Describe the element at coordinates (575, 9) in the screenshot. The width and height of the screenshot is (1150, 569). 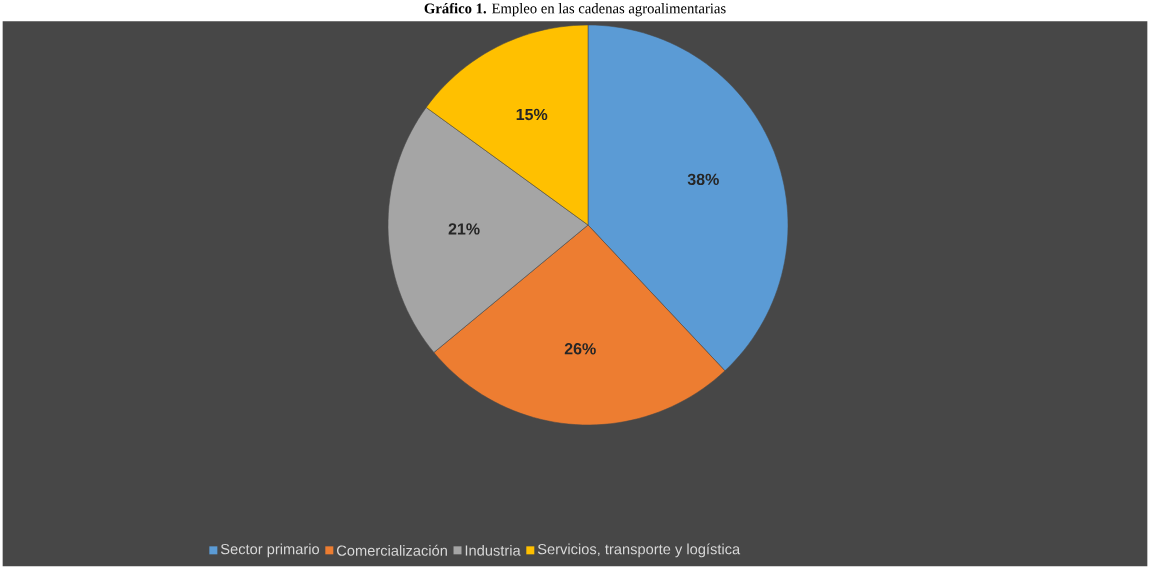
I see `chart-title: Gráfico 1. Empleo en las cadenas agroalimentarias` at that location.